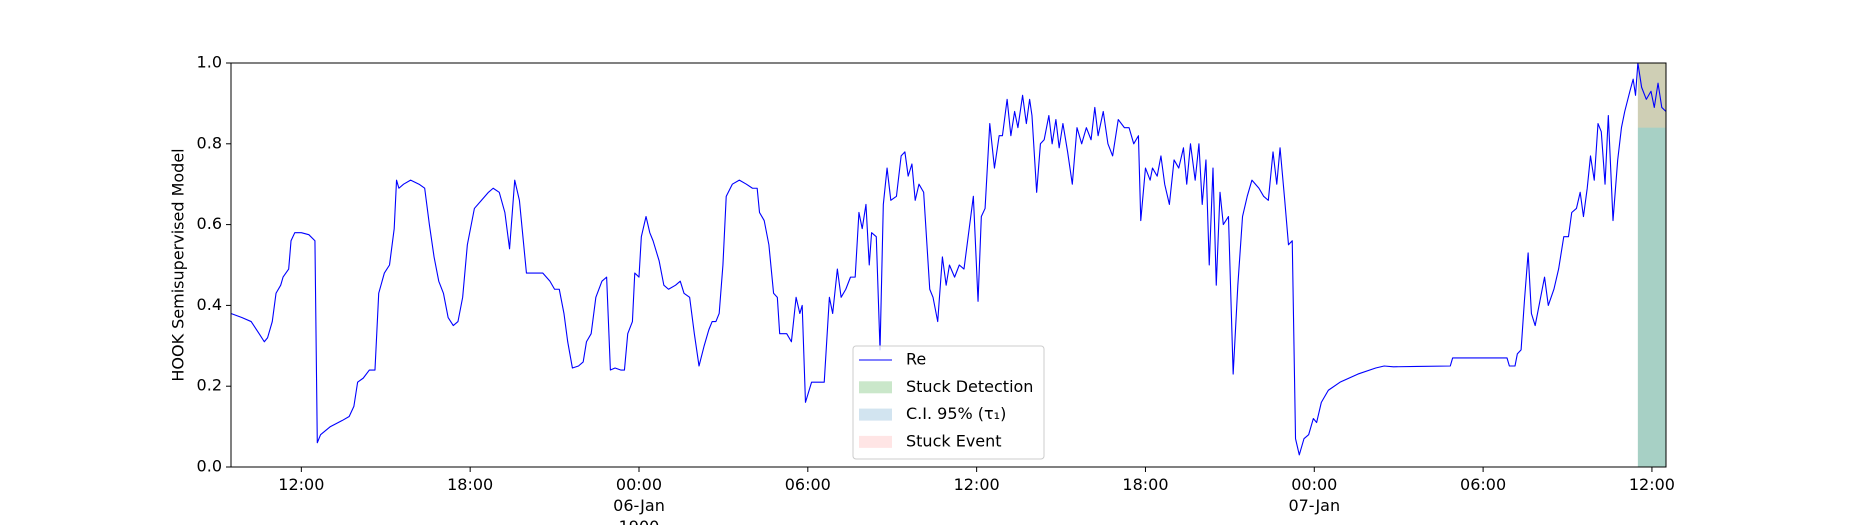 Image resolution: width=1850 pixels, height=525 pixels. Describe the element at coordinates (209, 223) in the screenshot. I see `y-tick-label: 0.6` at that location.